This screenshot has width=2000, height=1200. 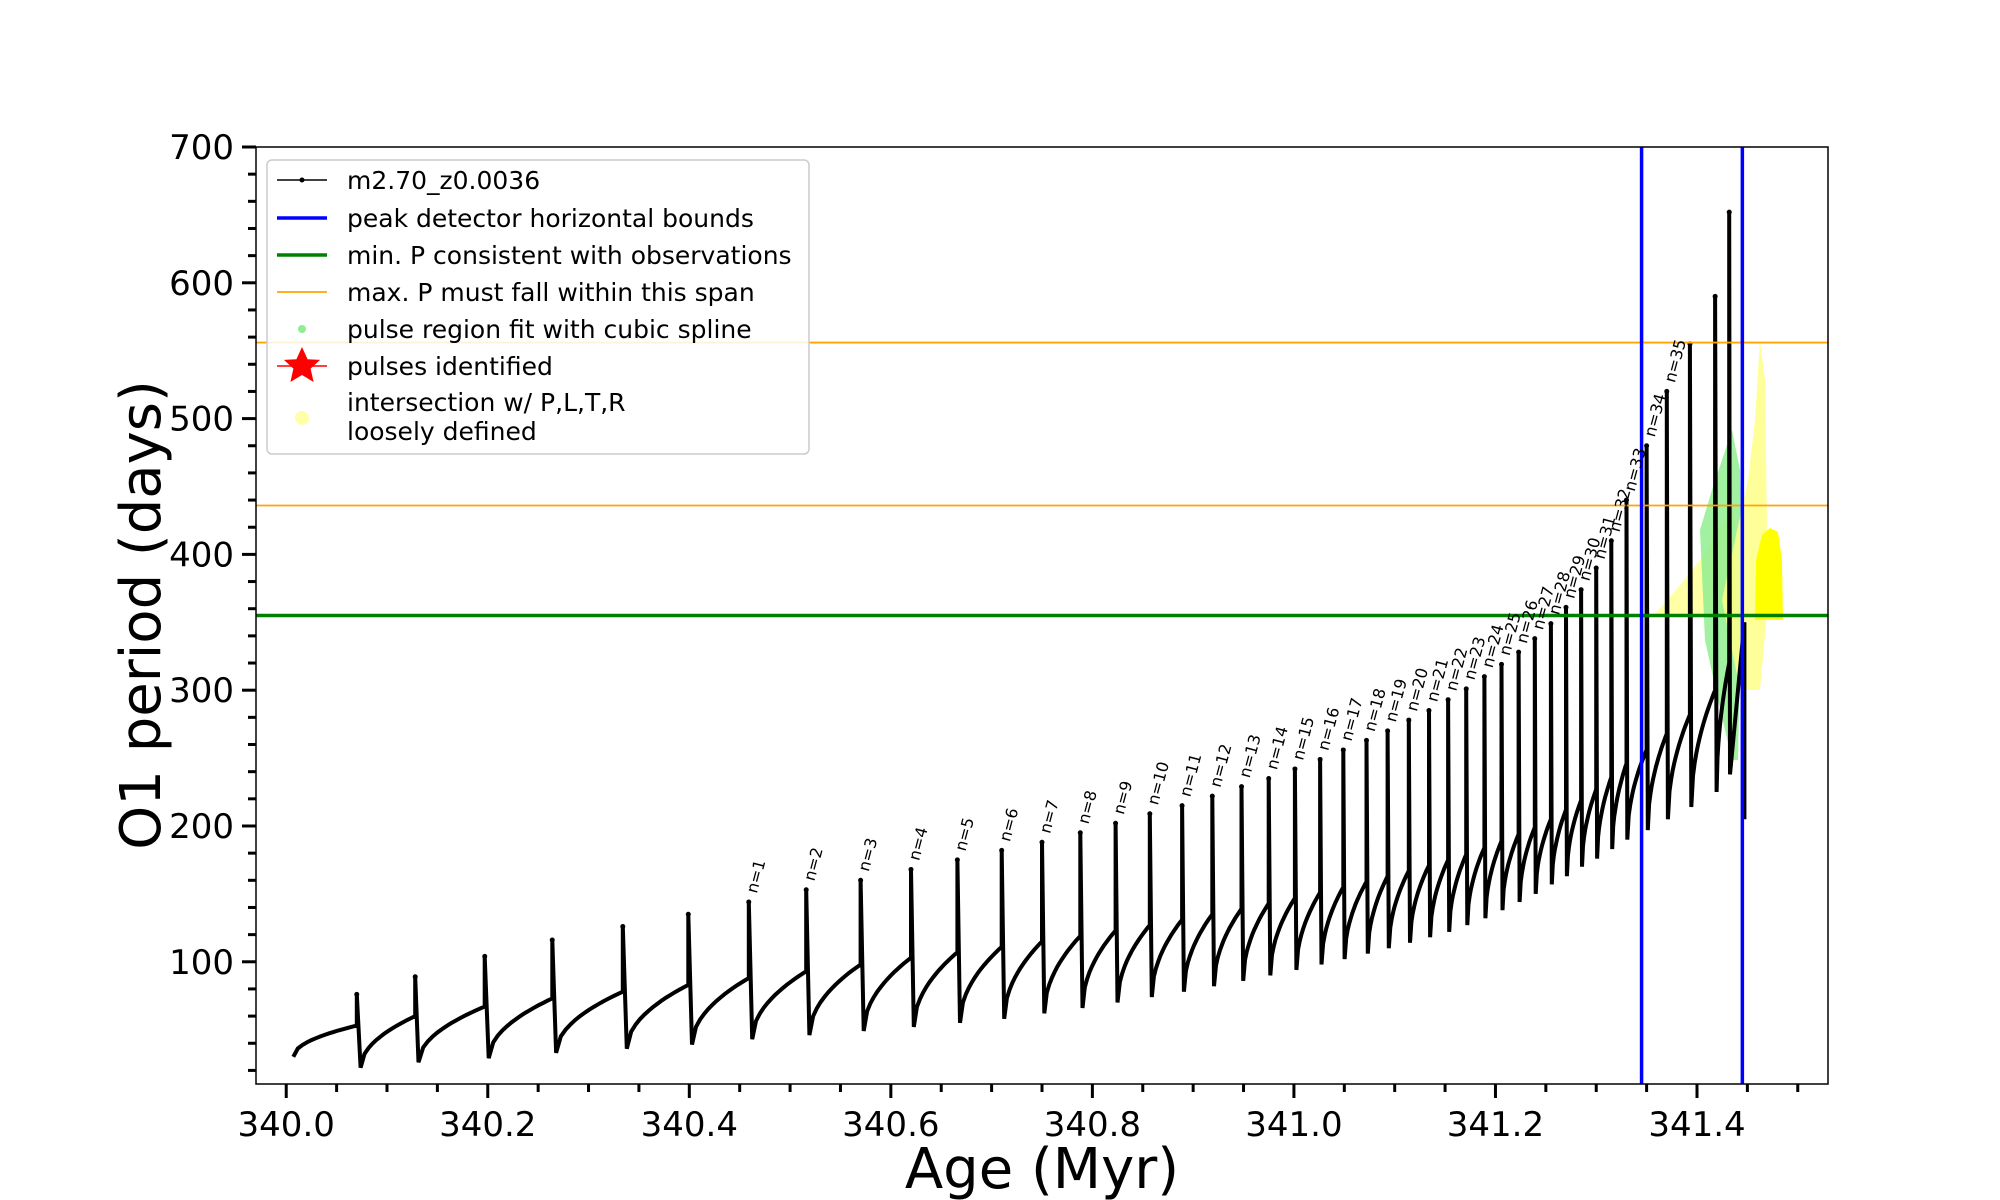 I want to click on legend-item-model: m2.70_z0.0036, so click(x=408, y=180).